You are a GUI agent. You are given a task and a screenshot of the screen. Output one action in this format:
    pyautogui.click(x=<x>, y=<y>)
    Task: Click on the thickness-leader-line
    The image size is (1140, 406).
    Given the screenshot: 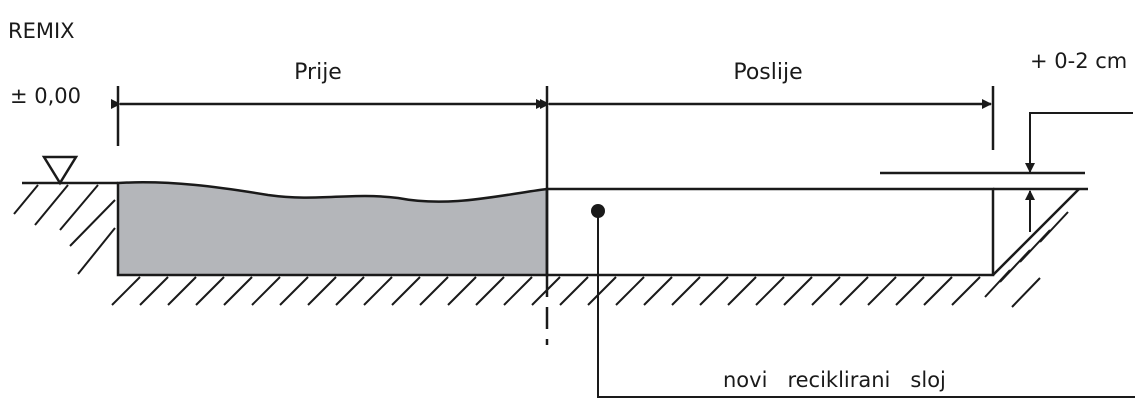 What is the action you would take?
    pyautogui.click(x=1081, y=136)
    